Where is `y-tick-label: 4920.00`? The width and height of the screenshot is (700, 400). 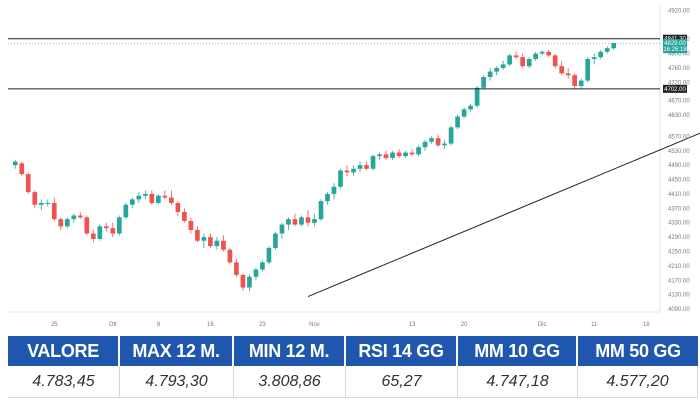
y-tick-label: 4920.00 is located at coordinates (679, 11).